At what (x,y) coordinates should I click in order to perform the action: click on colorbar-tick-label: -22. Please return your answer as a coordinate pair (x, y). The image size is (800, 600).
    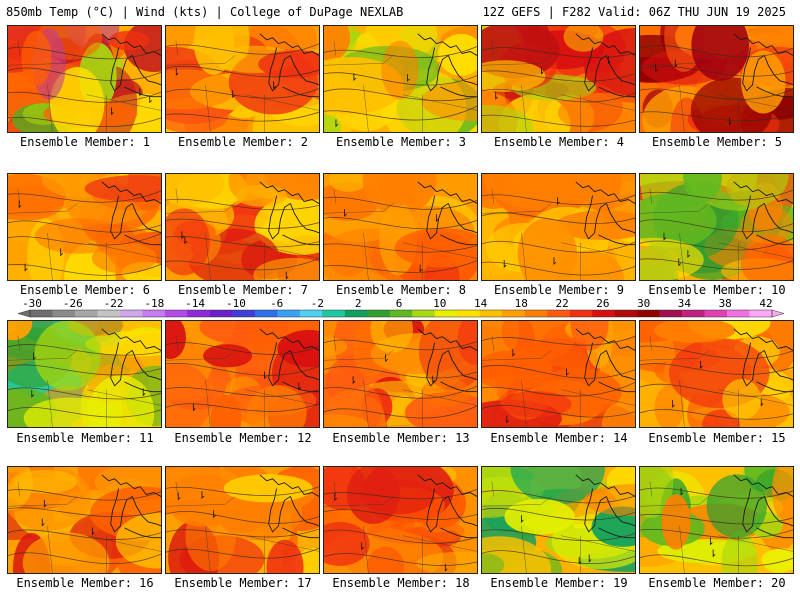
    Looking at the image, I should click on (114, 303).